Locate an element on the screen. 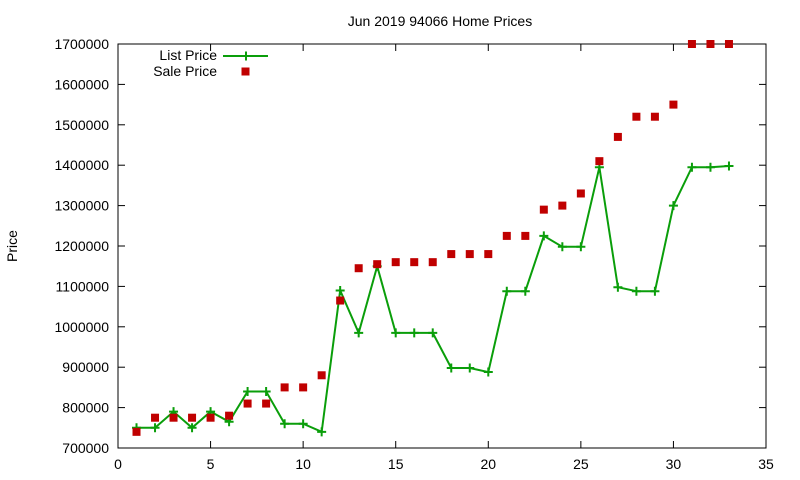  y-axis-label: Price is located at coordinates (12, 246).